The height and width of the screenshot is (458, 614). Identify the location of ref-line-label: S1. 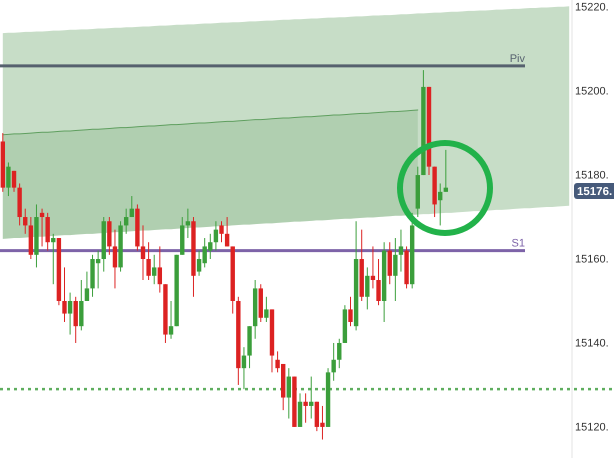
(518, 244).